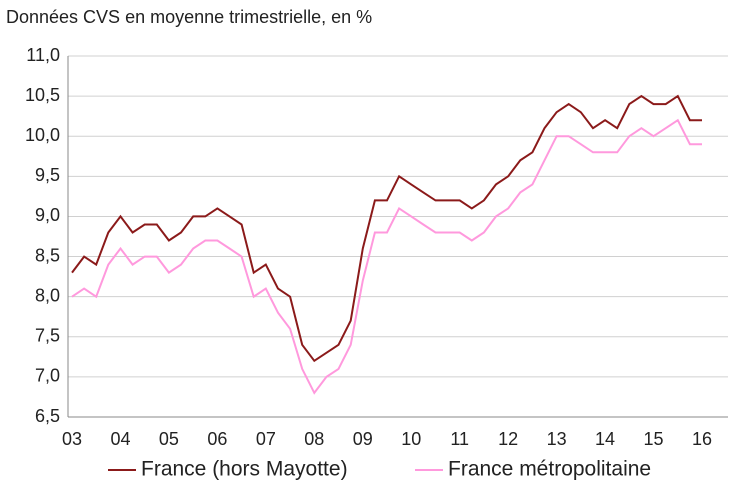  What do you see at coordinates (459, 439) in the screenshot?
I see `x-tick-label: 11` at bounding box center [459, 439].